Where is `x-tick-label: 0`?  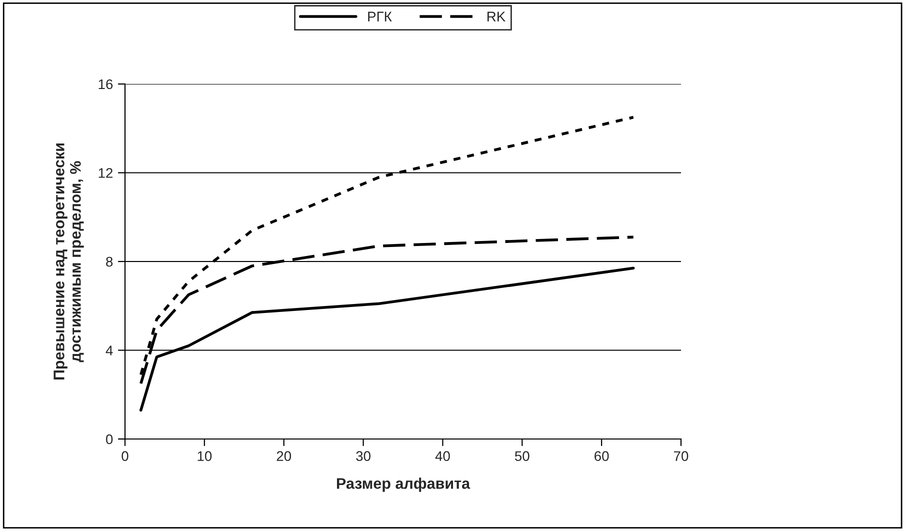 x-tick-label: 0 is located at coordinates (125, 456).